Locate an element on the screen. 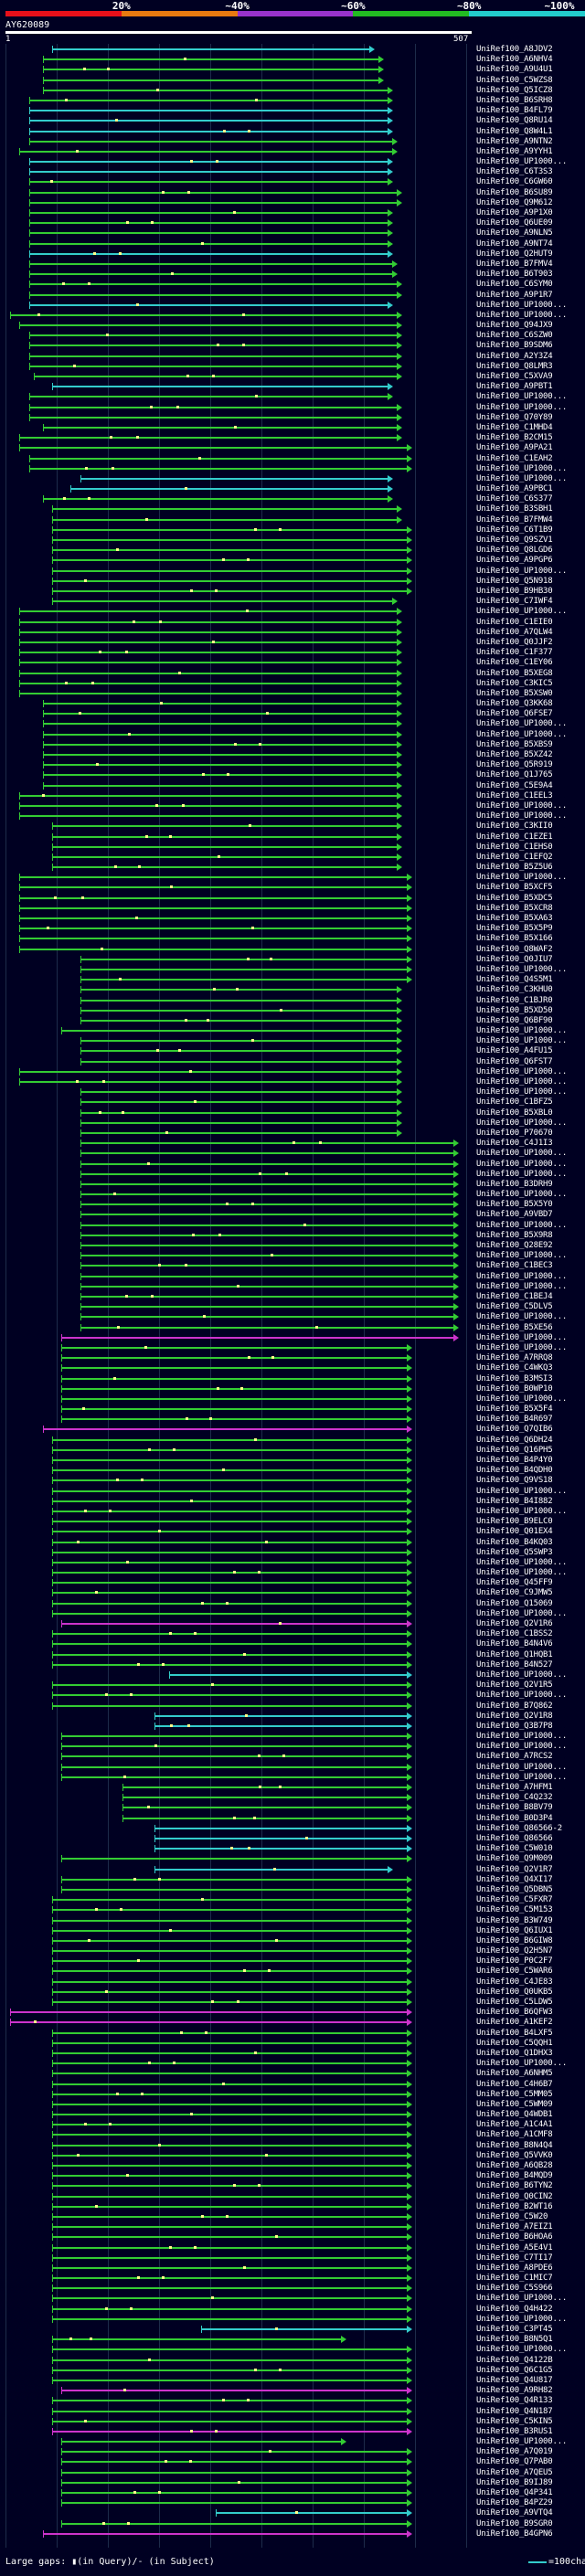 This screenshot has width=585, height=2576. hit-row: UniRef100_C4H6B7 is located at coordinates (293, 2085).